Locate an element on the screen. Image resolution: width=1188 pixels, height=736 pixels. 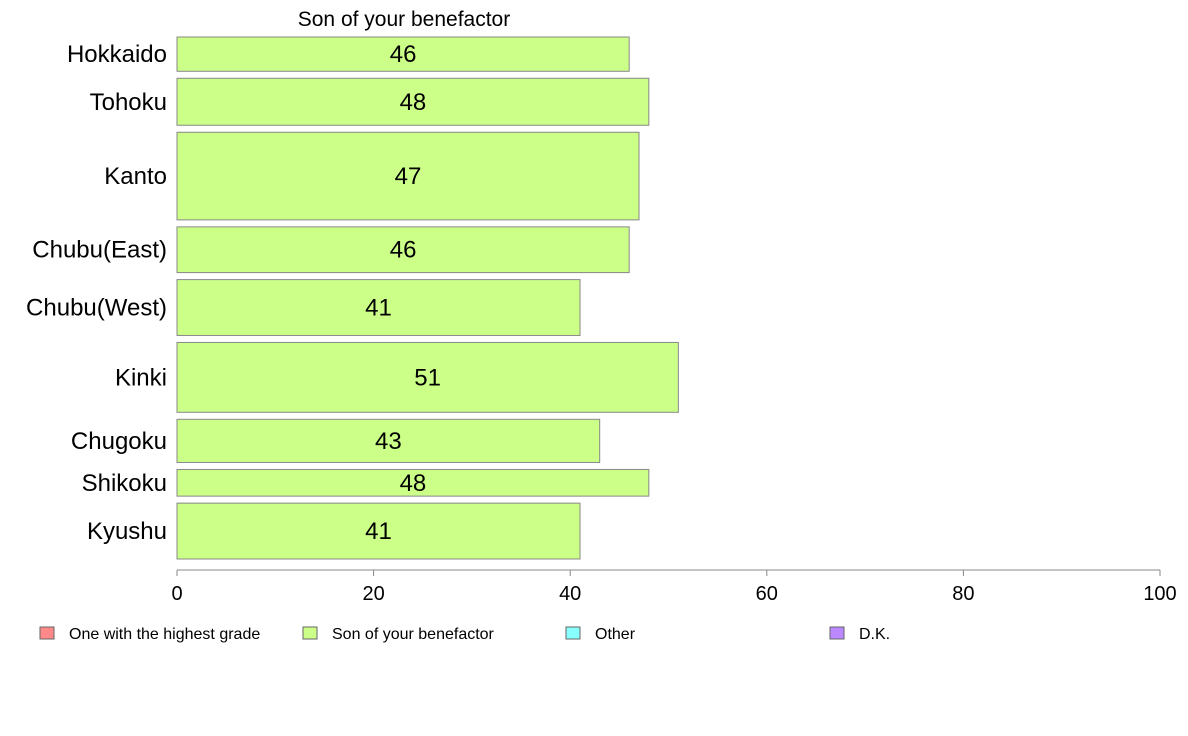
legend-label: One with the highest grade is located at coordinates (164, 634).